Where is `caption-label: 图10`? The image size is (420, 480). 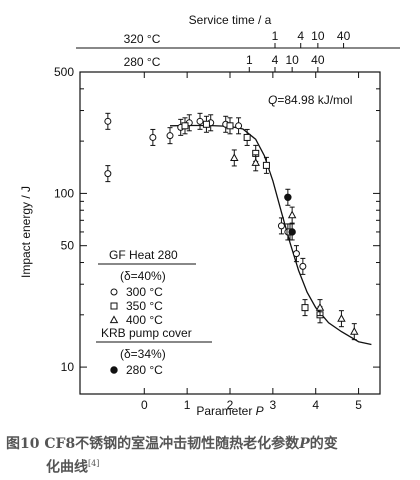 caption-label: 图10 is located at coordinates (23, 444).